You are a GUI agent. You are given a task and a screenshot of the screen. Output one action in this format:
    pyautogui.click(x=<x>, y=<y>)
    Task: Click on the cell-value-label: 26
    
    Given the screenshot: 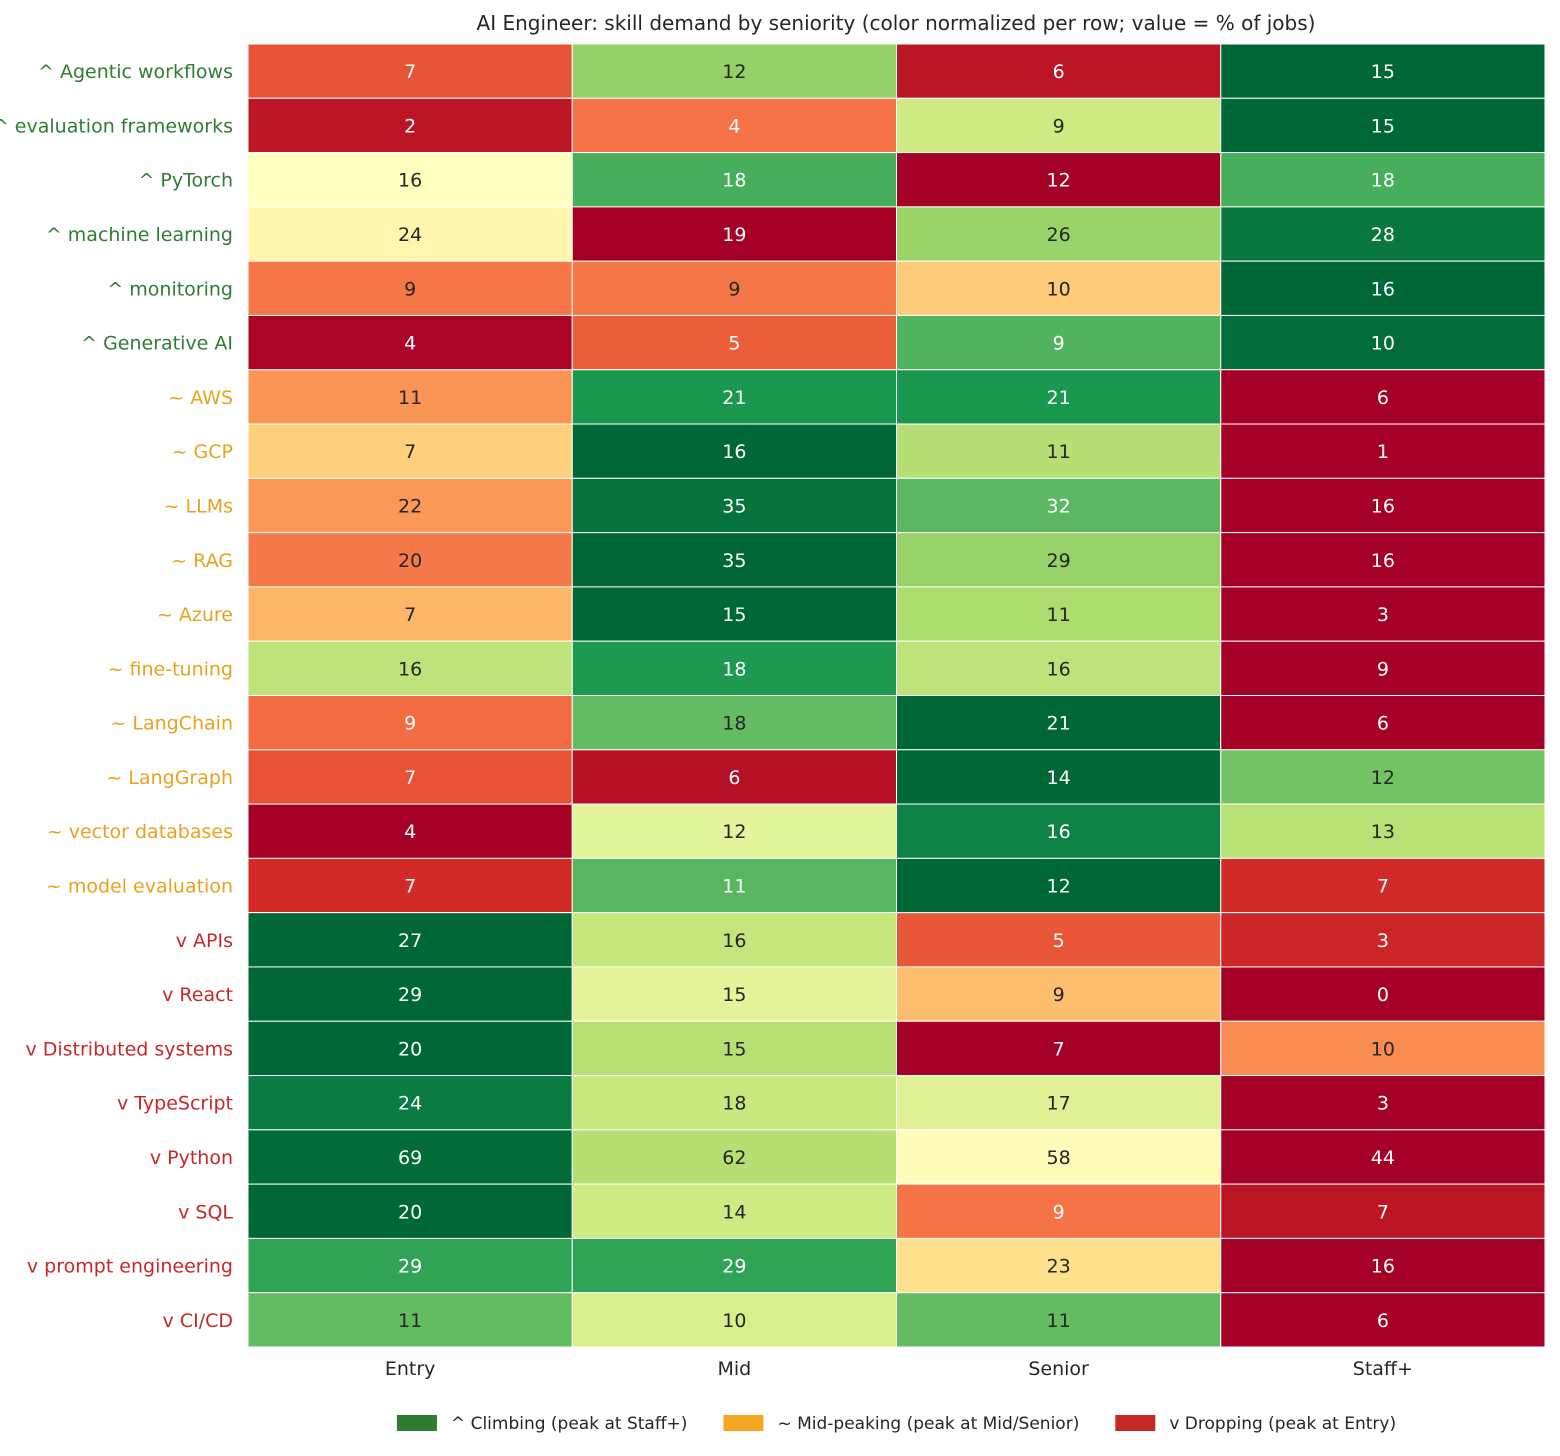 What is the action you would take?
    pyautogui.click(x=1059, y=235)
    